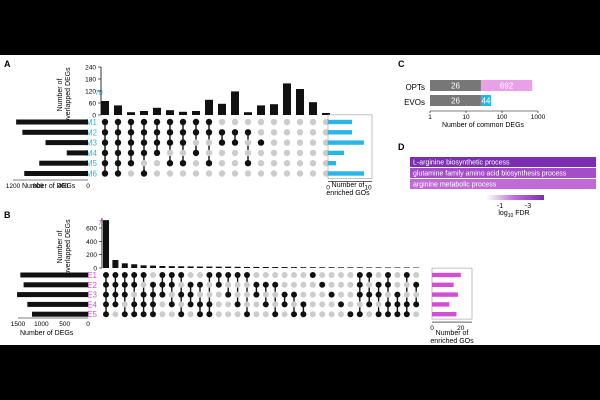  What do you see at coordinates (64, 324) in the screenshot?
I see `set-size-tick-label: 500` at bounding box center [64, 324].